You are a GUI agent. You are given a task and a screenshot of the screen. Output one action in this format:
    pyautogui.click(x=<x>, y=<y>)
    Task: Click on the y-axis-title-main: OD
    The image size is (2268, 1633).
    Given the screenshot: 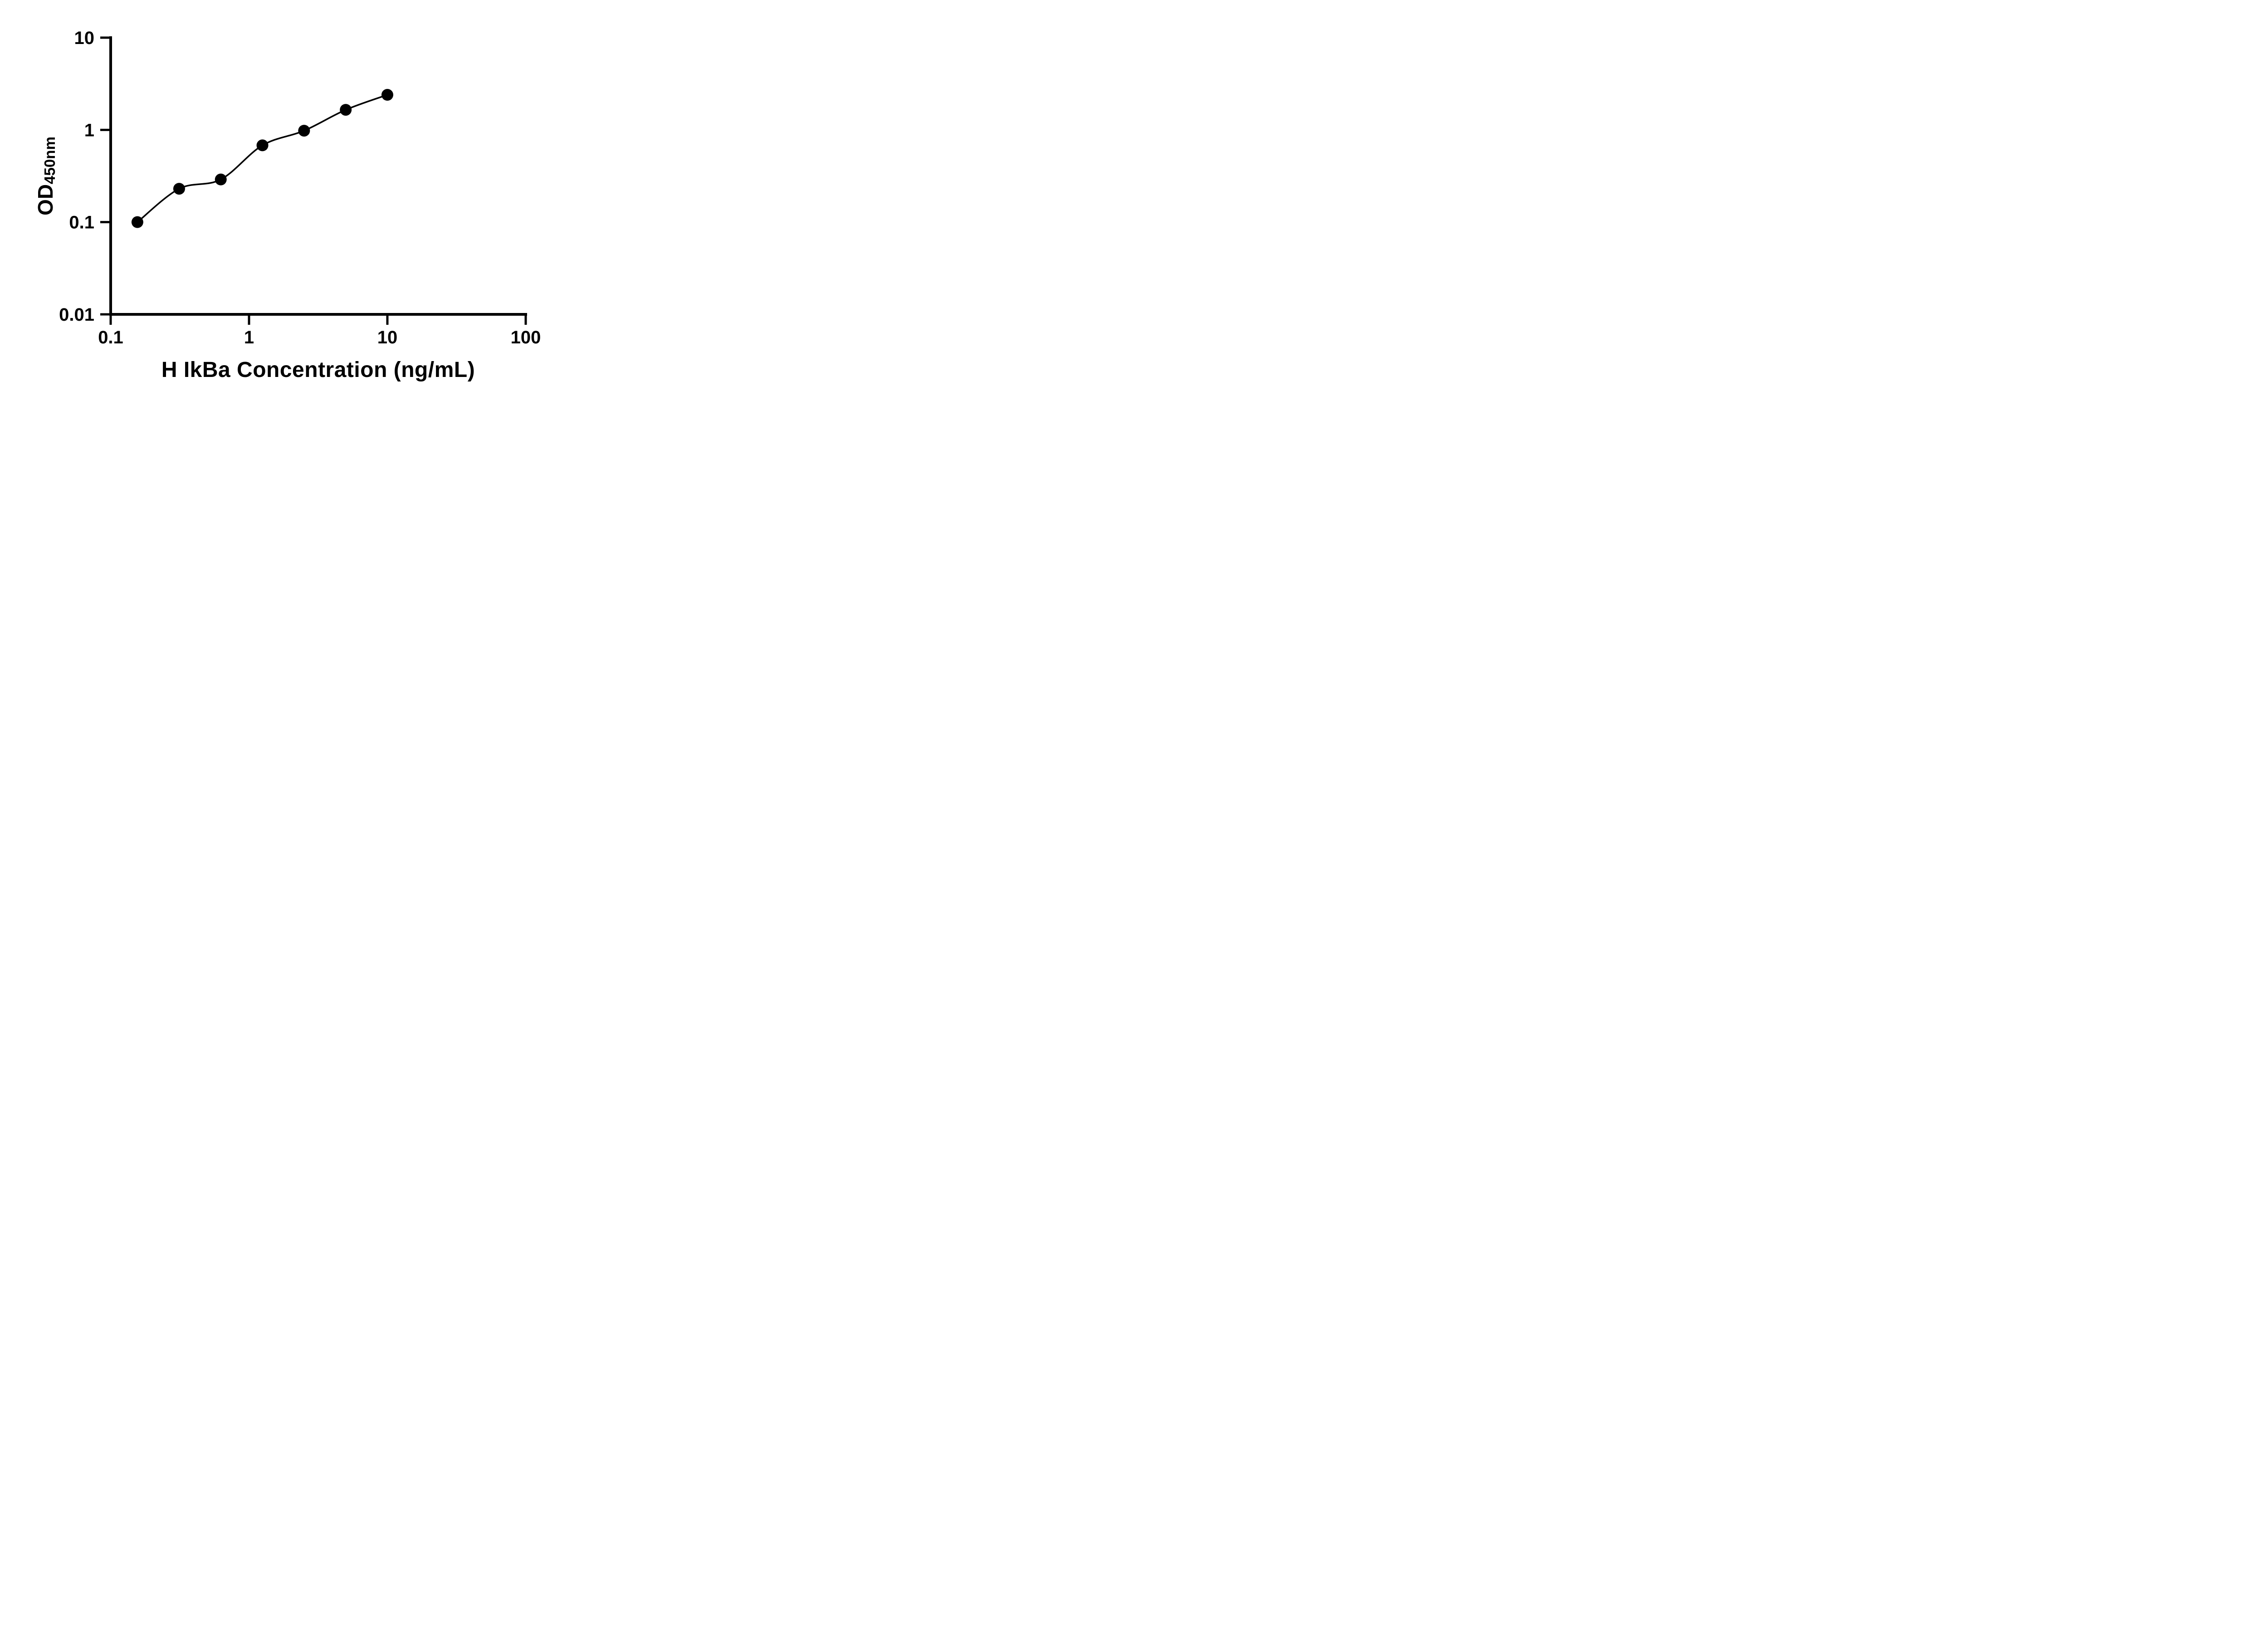 What is the action you would take?
    pyautogui.click(x=45, y=199)
    